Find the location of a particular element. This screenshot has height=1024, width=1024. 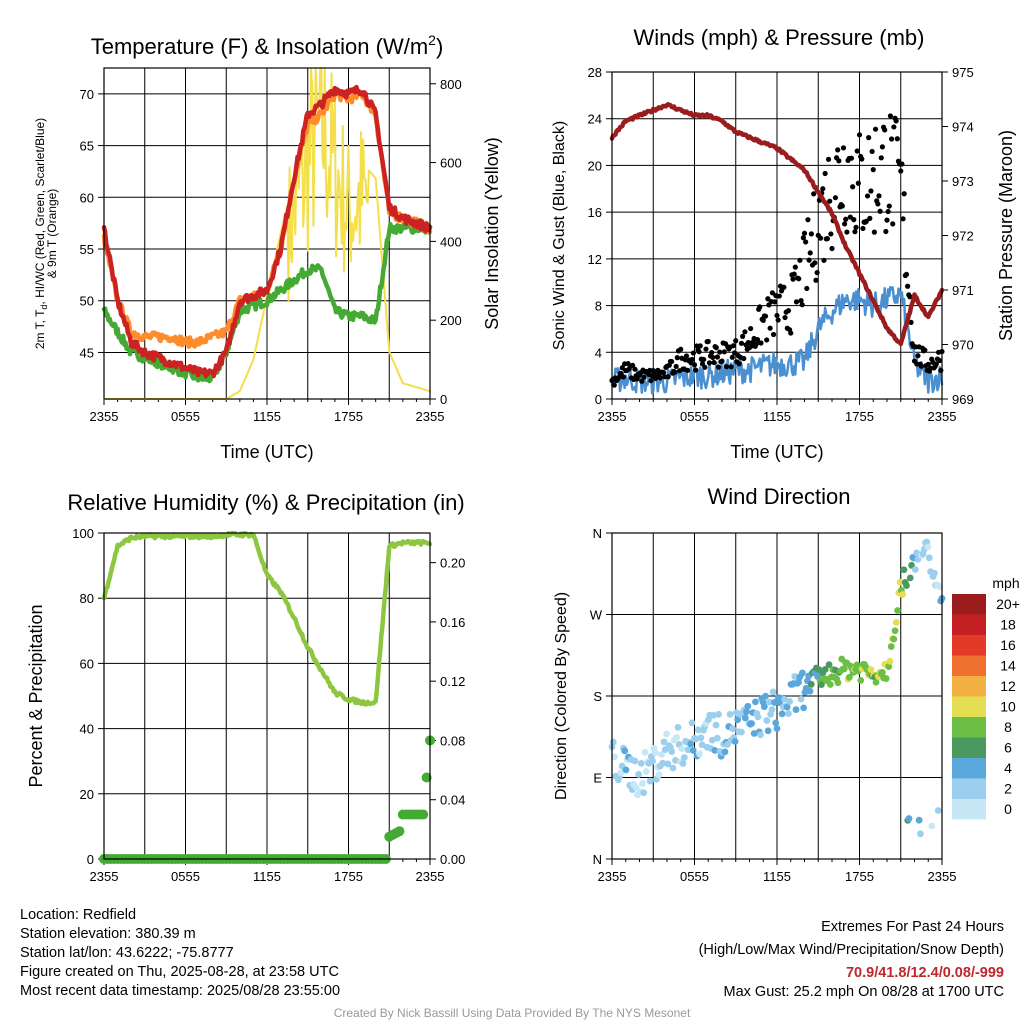

legend-swatch is located at coordinates (969, 665).